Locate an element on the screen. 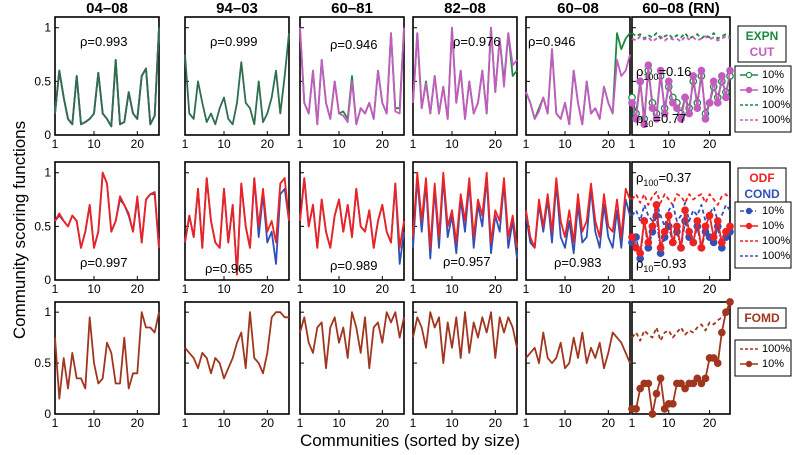  panel-r2-c4: 1 10 20 is located at coordinates (577, 365).